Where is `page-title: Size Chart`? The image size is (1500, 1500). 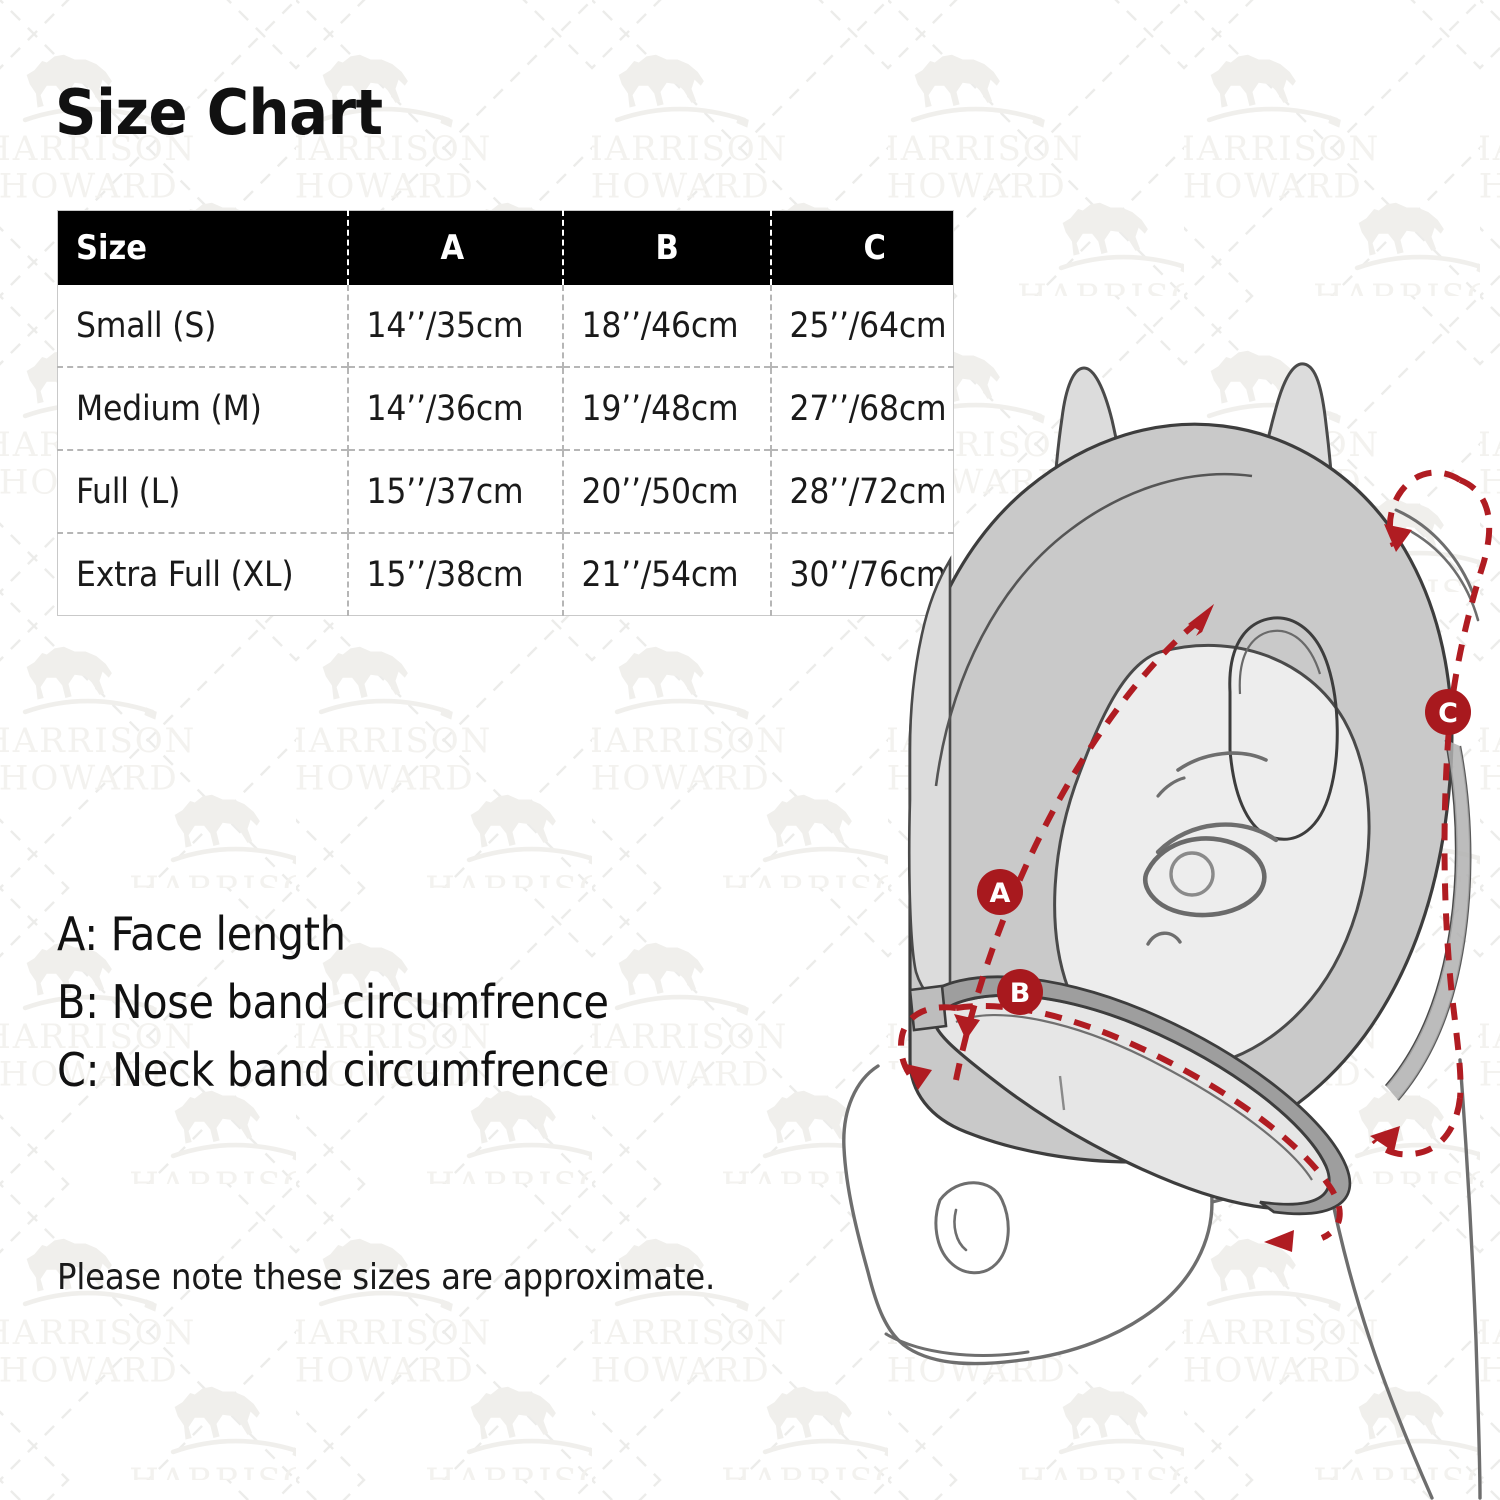 page-title: Size Chart is located at coordinates (219, 112).